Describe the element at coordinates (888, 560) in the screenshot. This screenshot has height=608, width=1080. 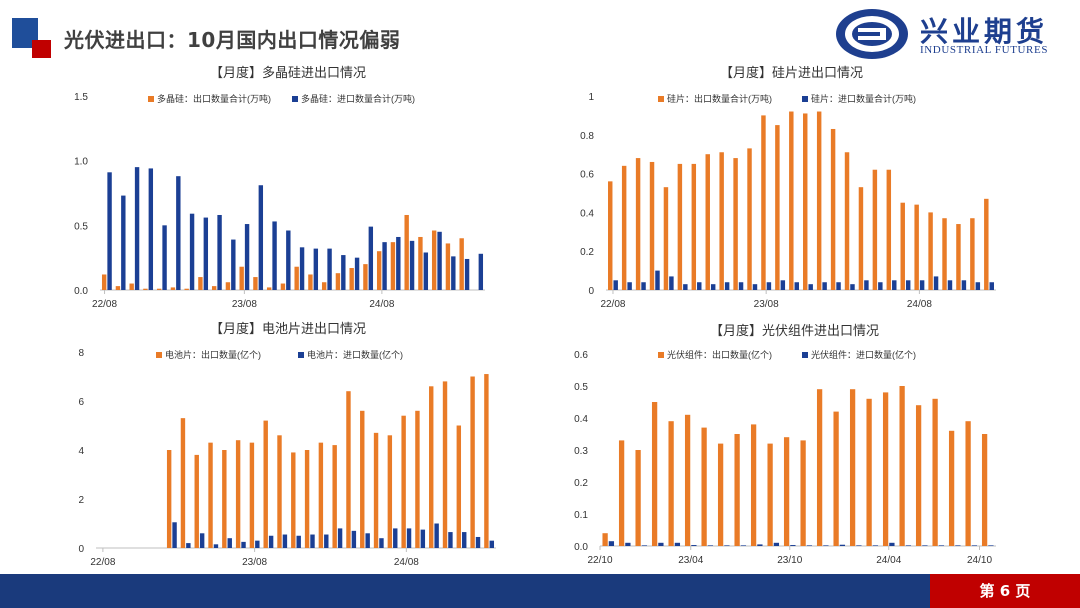
I see `x-tick-label: 24/04` at that location.